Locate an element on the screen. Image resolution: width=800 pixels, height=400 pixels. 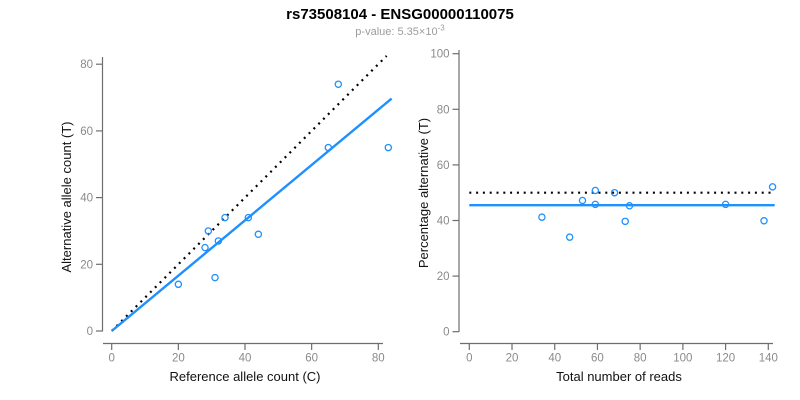
y-axis-title: Alternative allele count (T) is located at coordinates (66, 196).